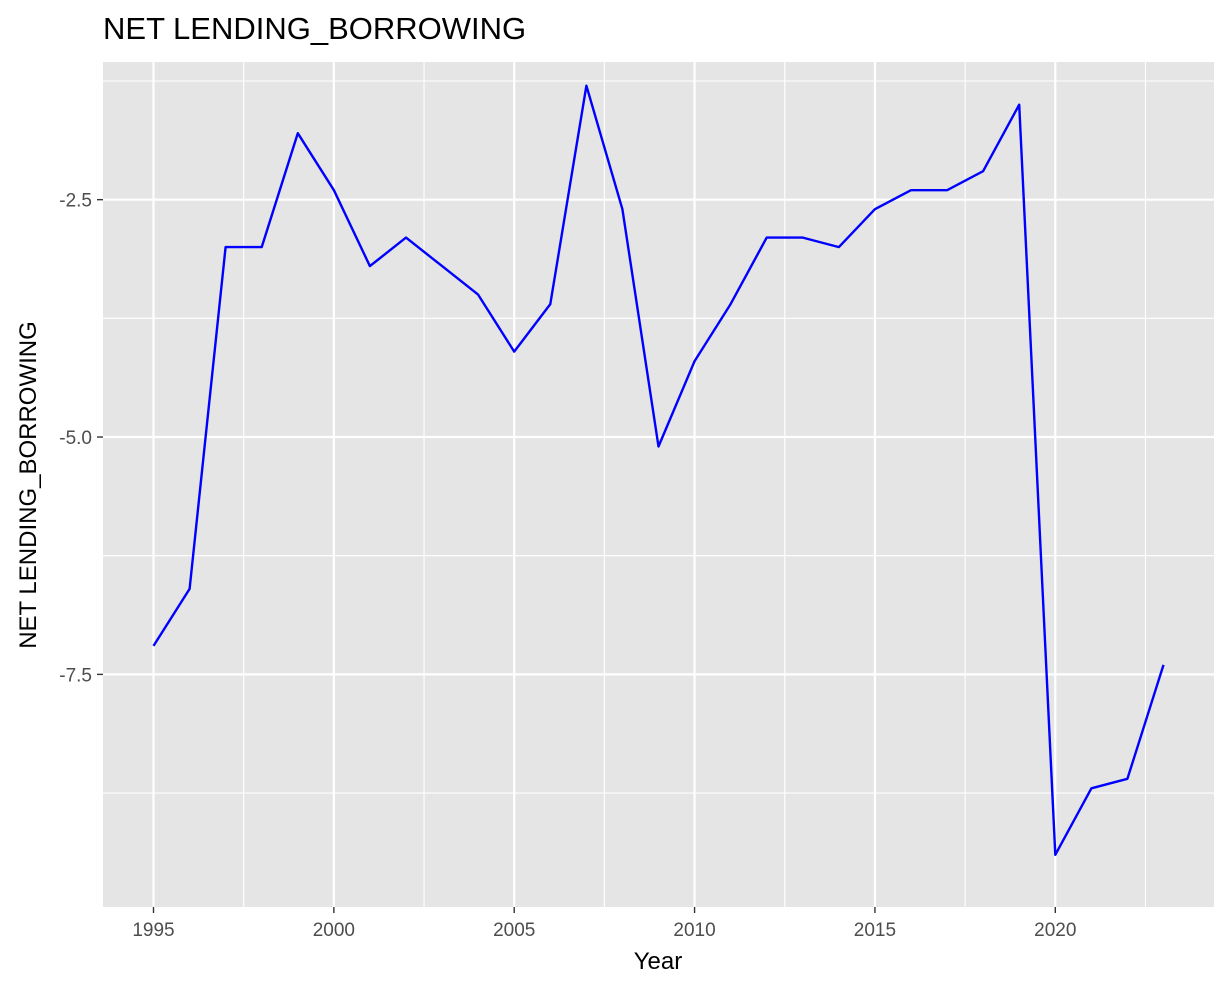  What do you see at coordinates (1055, 930) in the screenshot?
I see `x-tick-label: 2020` at bounding box center [1055, 930].